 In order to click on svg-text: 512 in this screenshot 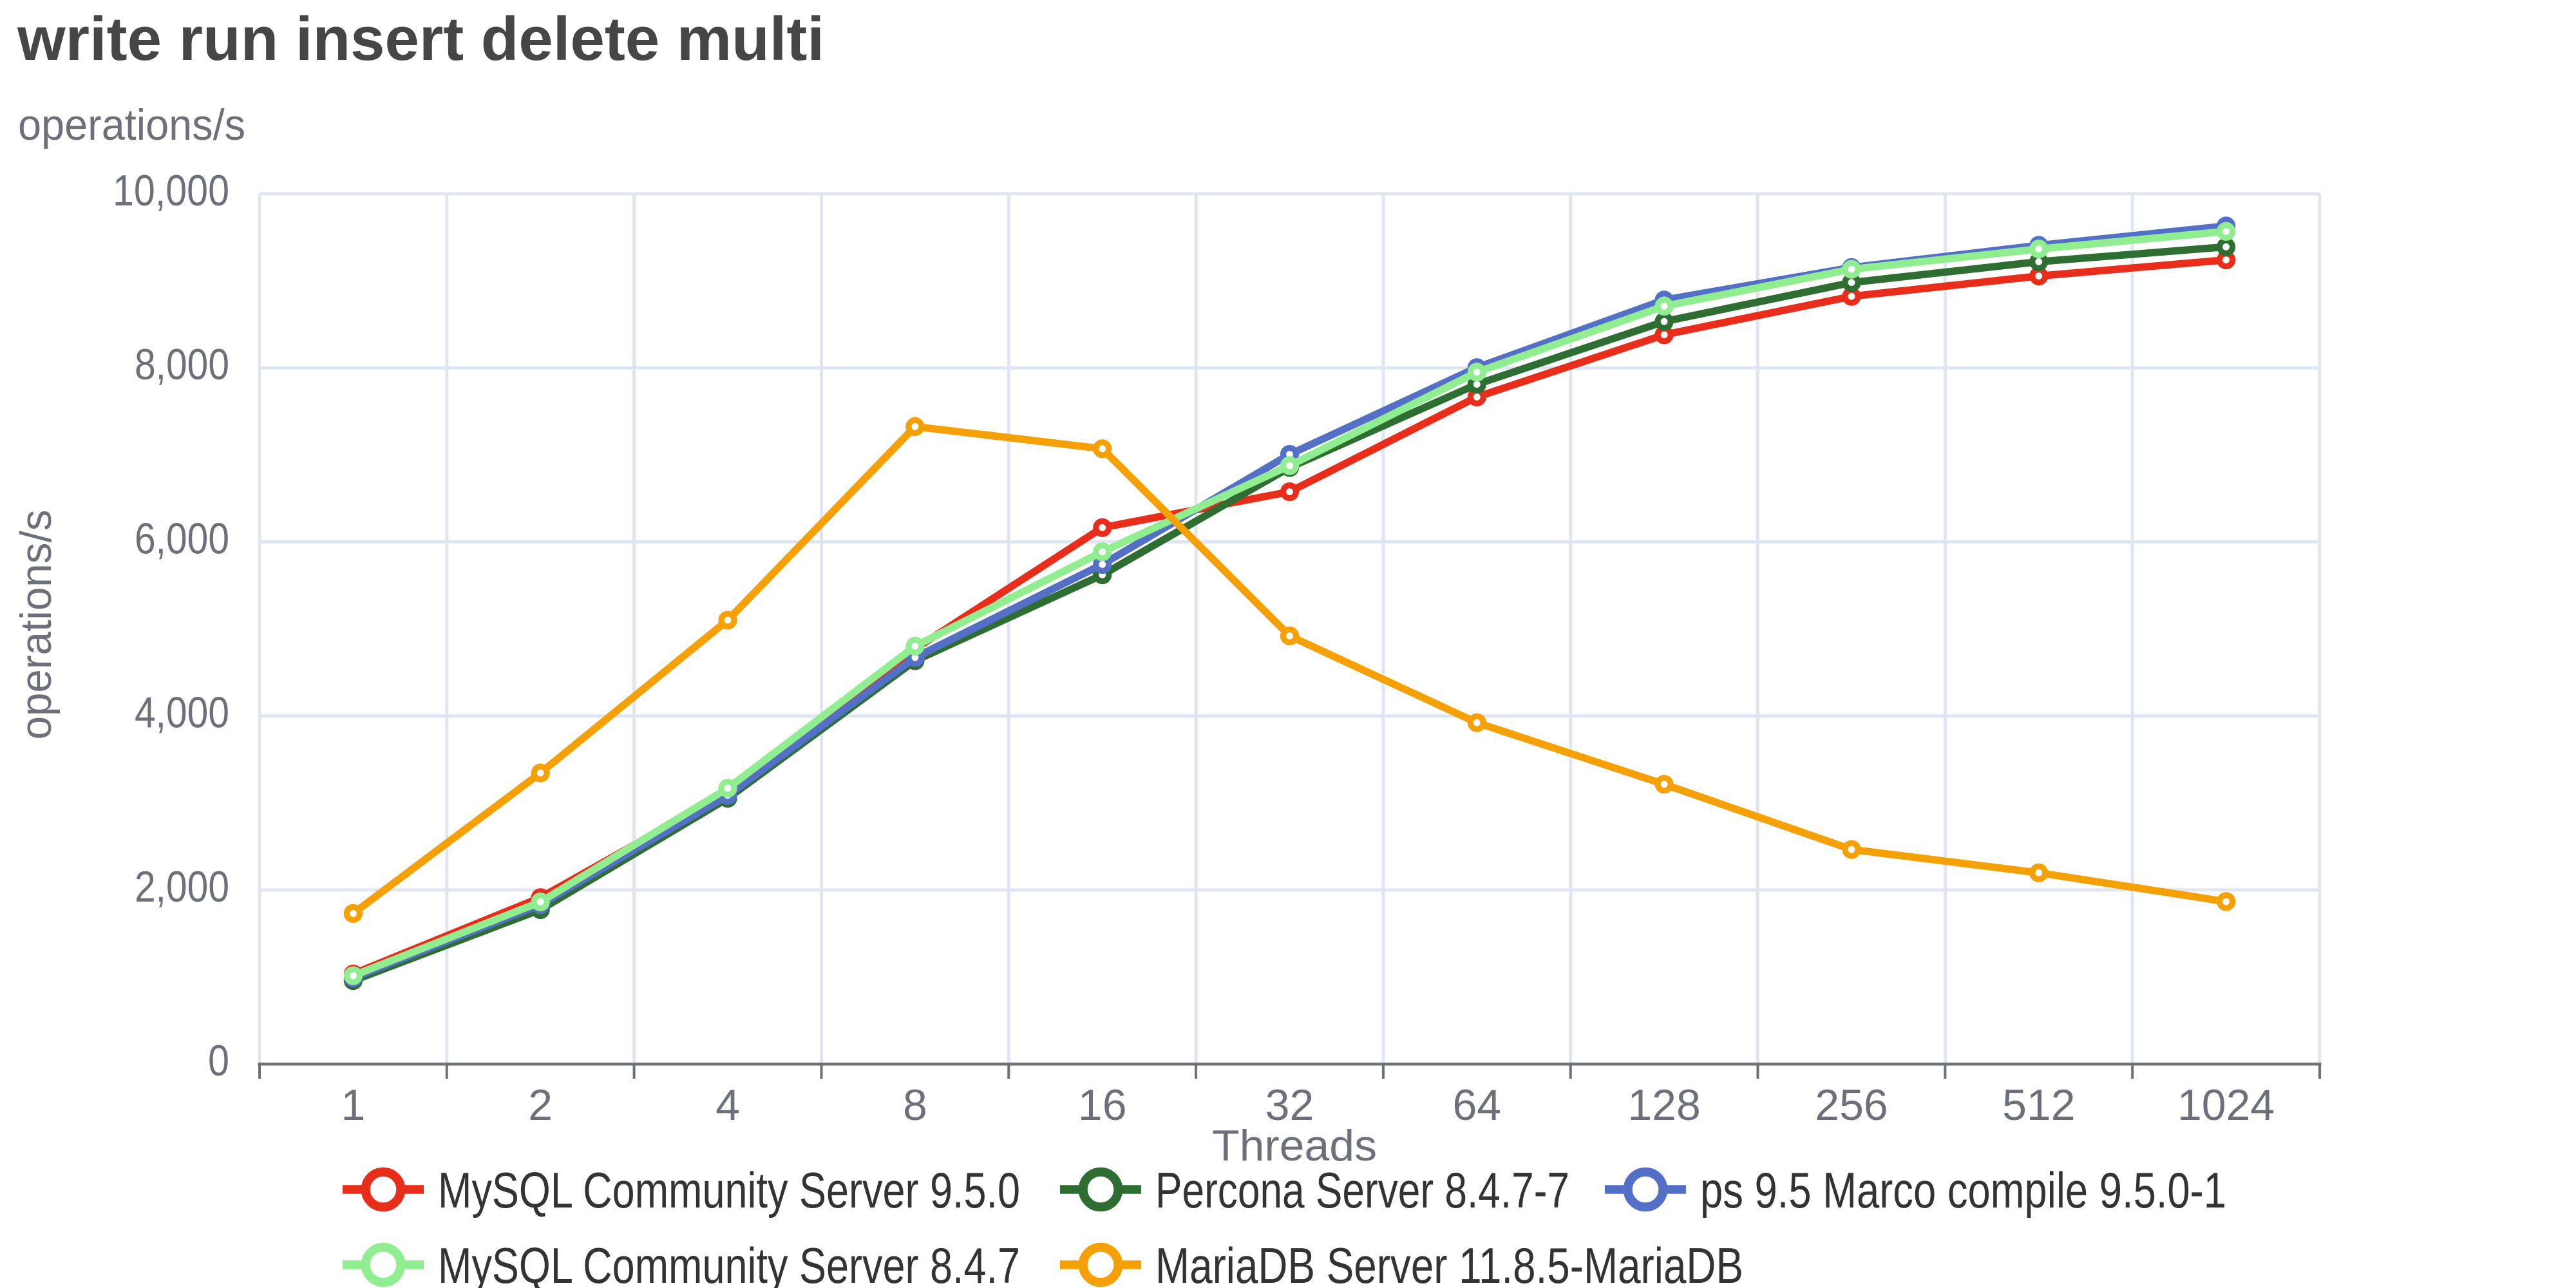, I will do `click(2039, 1105)`.